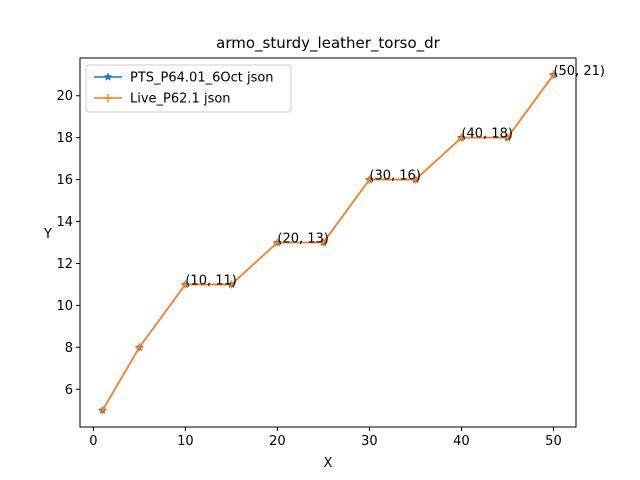  I want to click on y-tick-label: 16, so click(64, 180).